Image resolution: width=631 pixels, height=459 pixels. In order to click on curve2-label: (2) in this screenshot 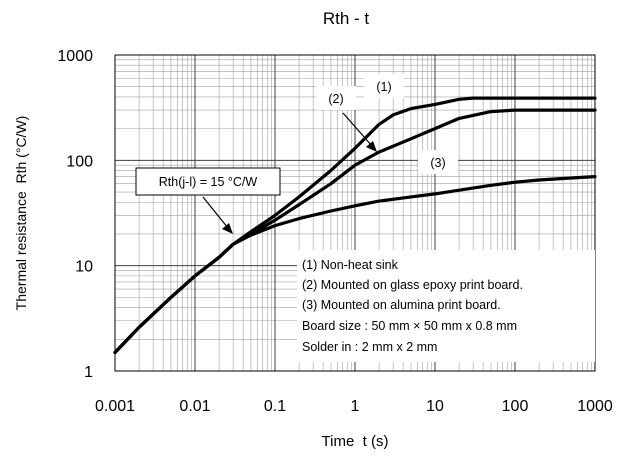, I will do `click(335, 99)`.